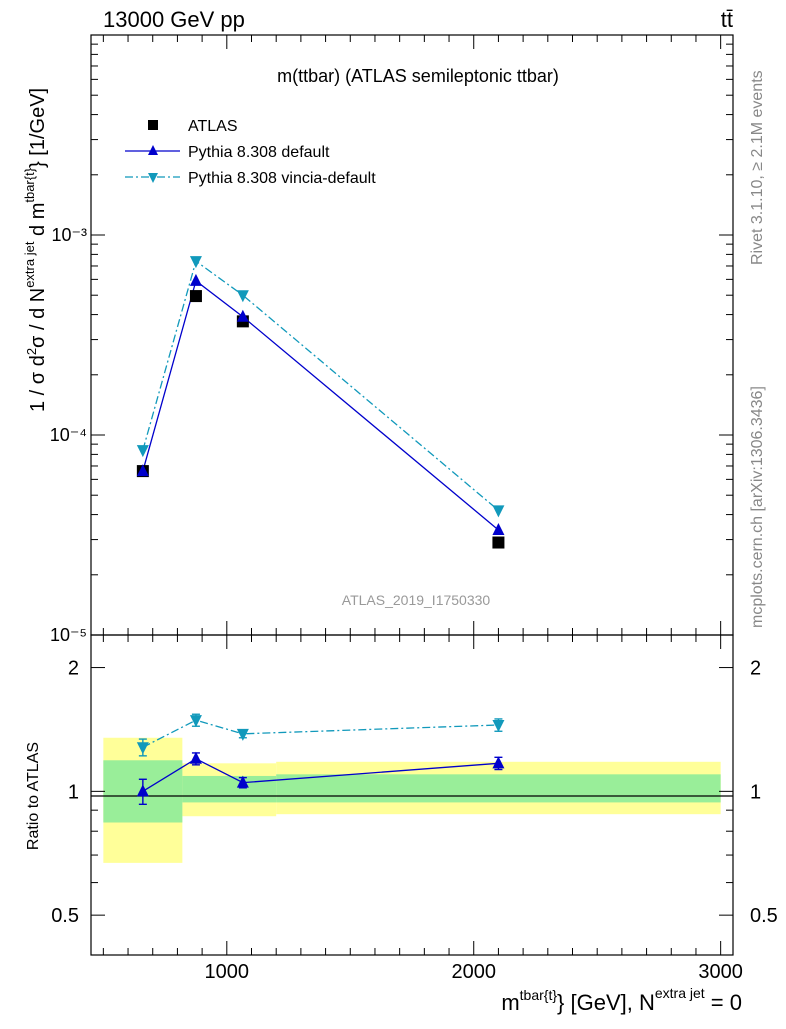 Image resolution: width=786 pixels, height=1029 pixels. I want to click on watermark: ATLAS_2019_I1750330, so click(416, 600).